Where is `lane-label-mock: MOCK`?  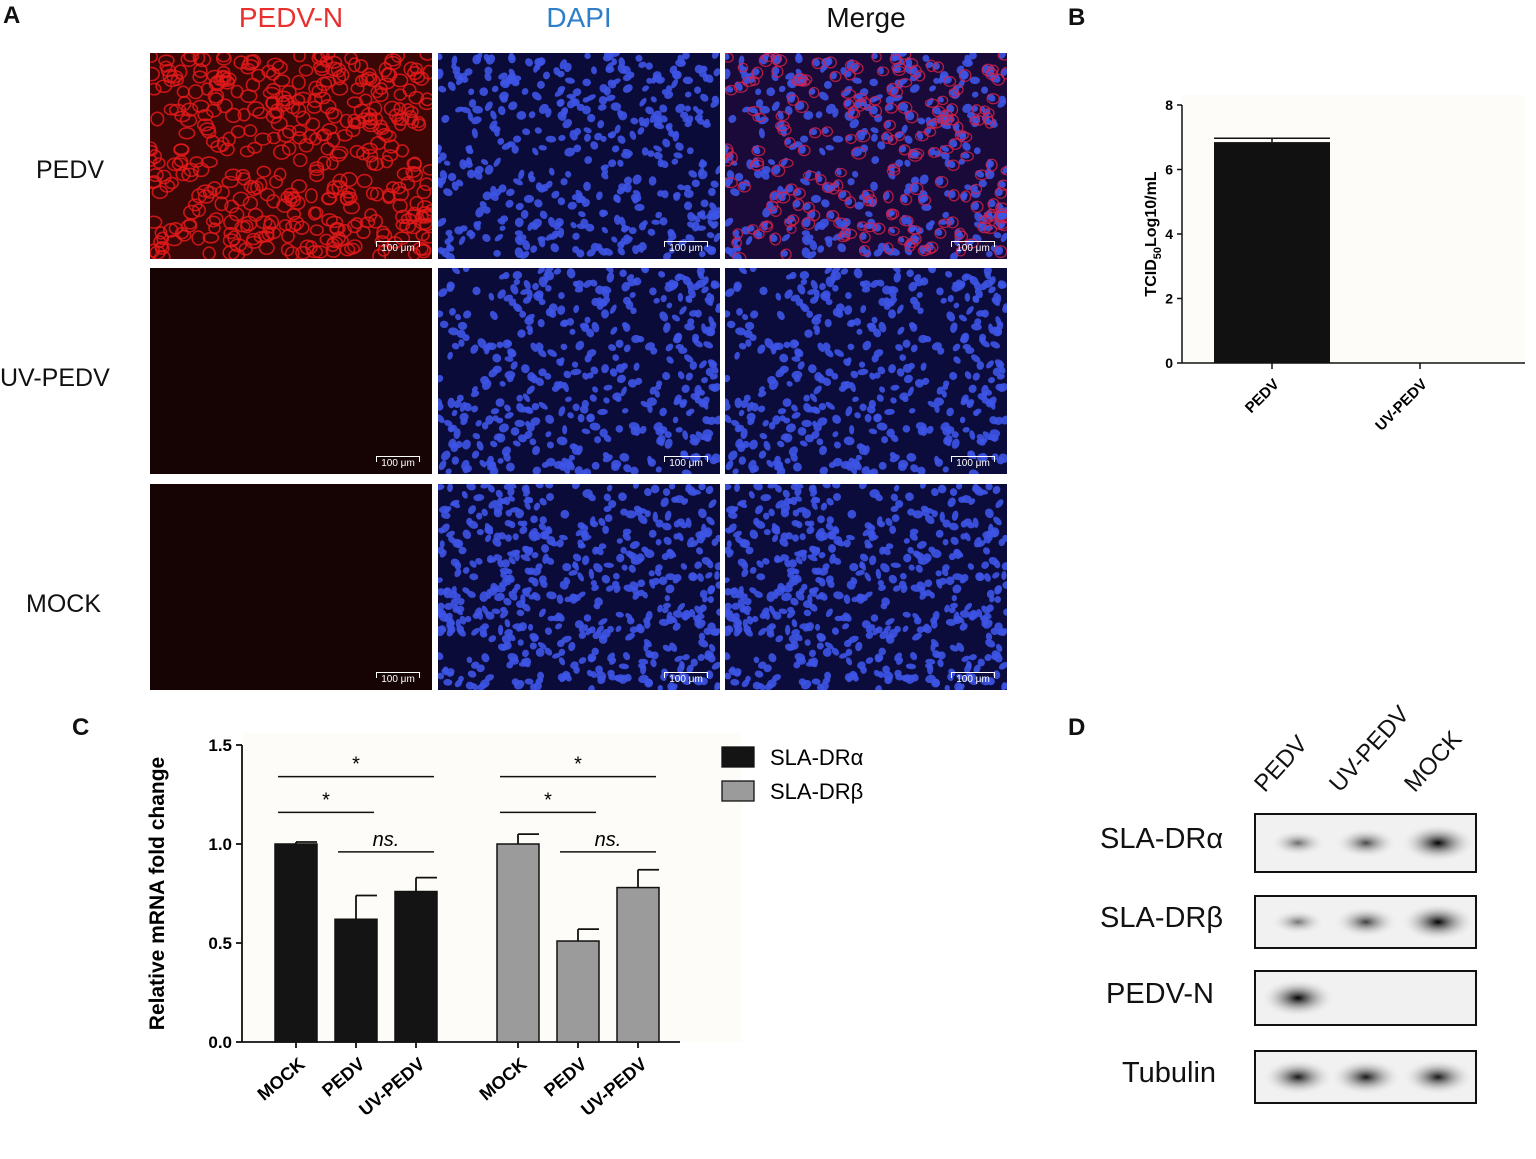 lane-label-mock: MOCK is located at coordinates (1433, 761).